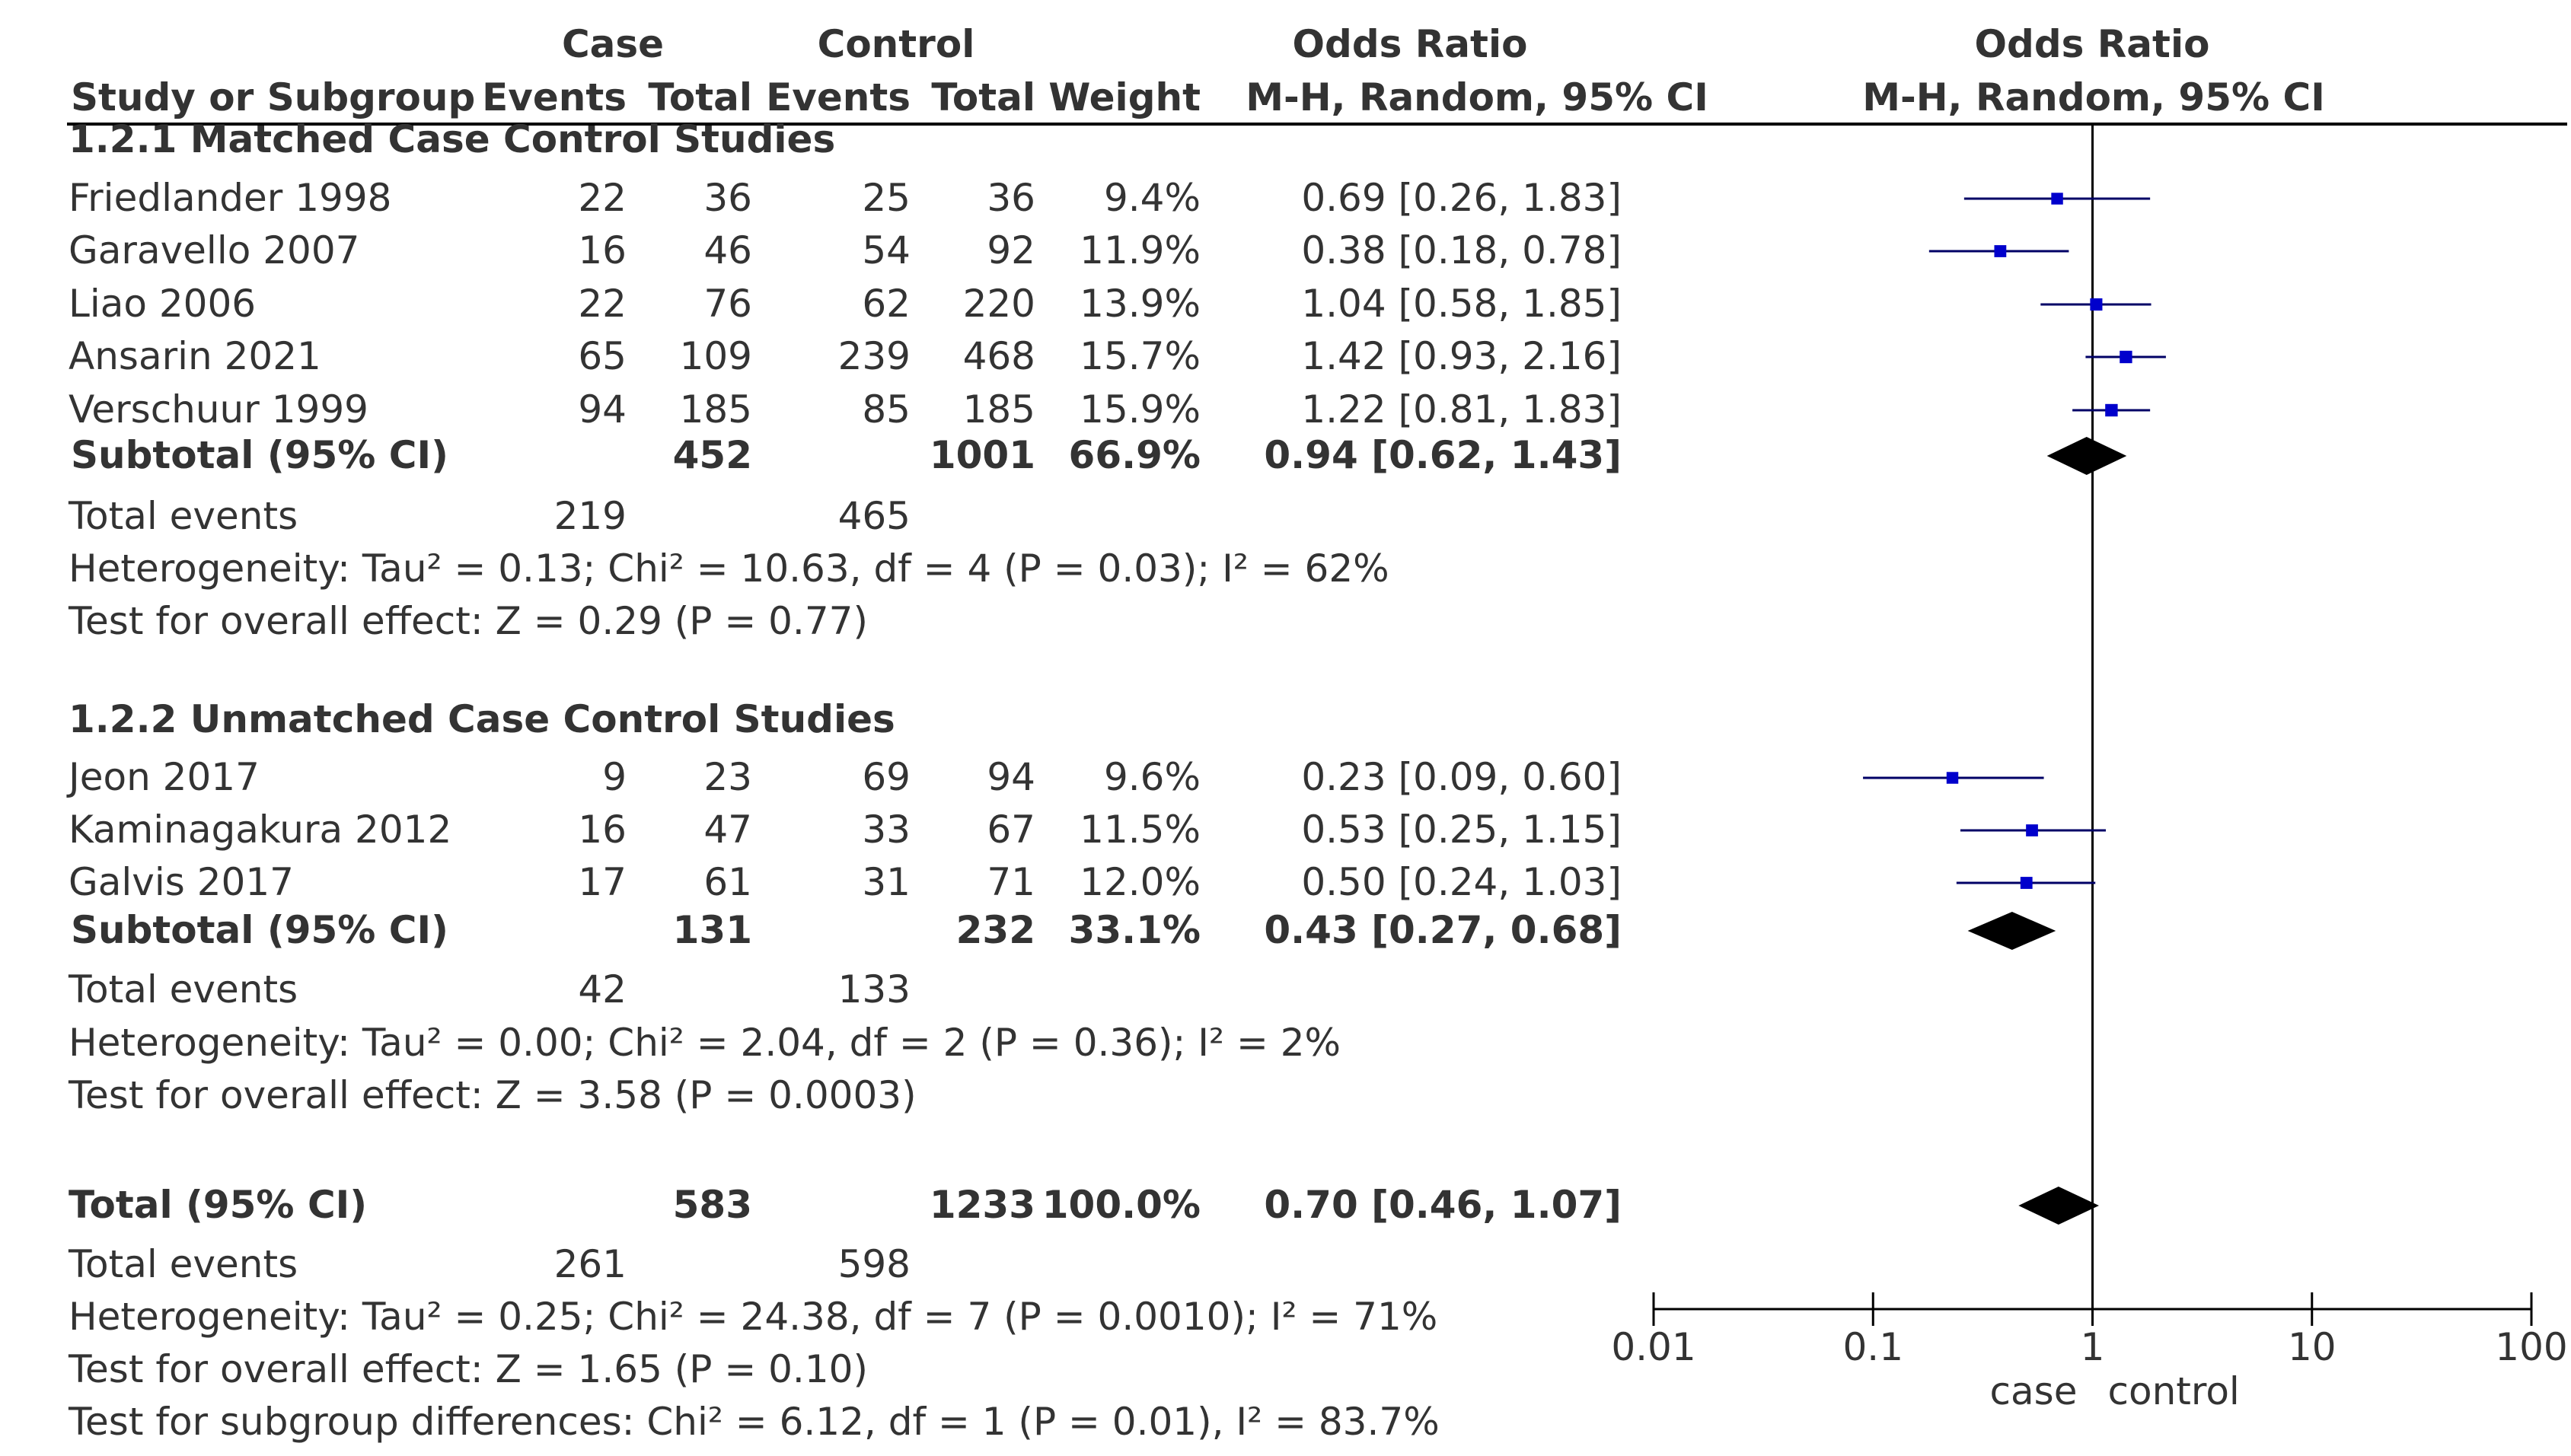 The image size is (2571, 1456). What do you see at coordinates (1011, 250) in the screenshot?
I see `control-total-cell: 92` at bounding box center [1011, 250].